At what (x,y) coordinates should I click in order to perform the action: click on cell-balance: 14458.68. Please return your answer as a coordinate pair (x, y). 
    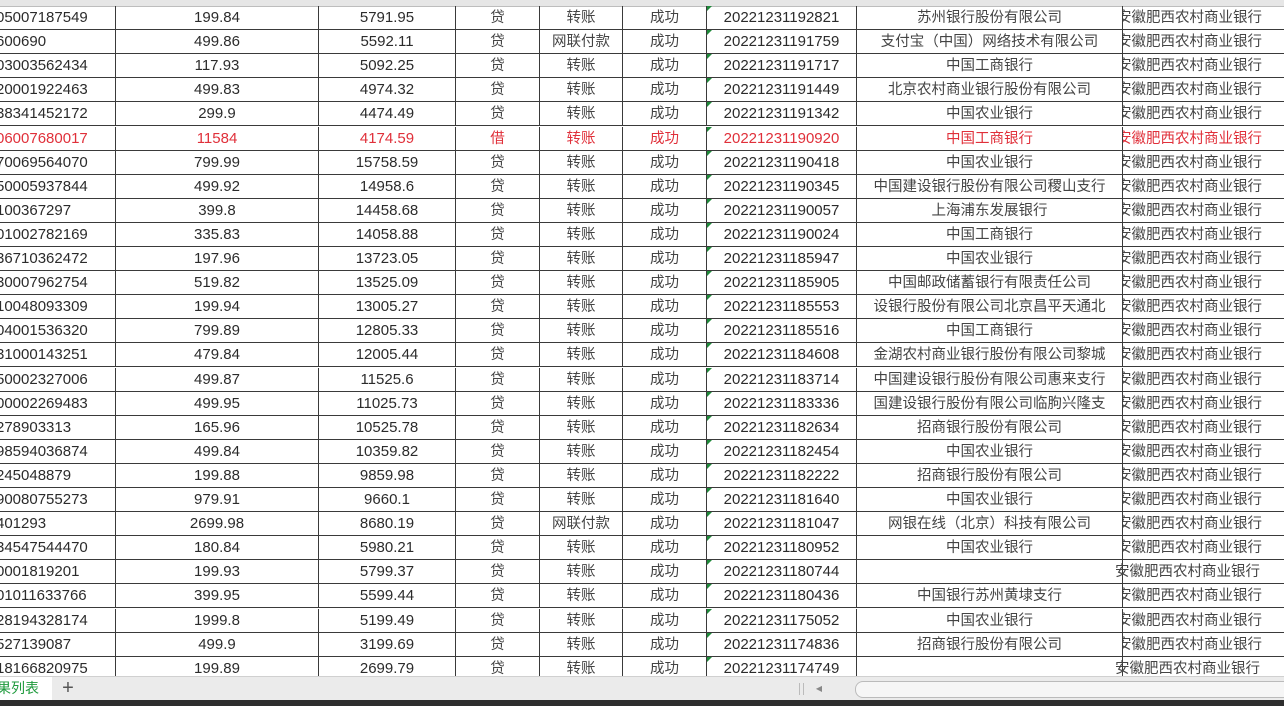
    Looking at the image, I should click on (387, 210).